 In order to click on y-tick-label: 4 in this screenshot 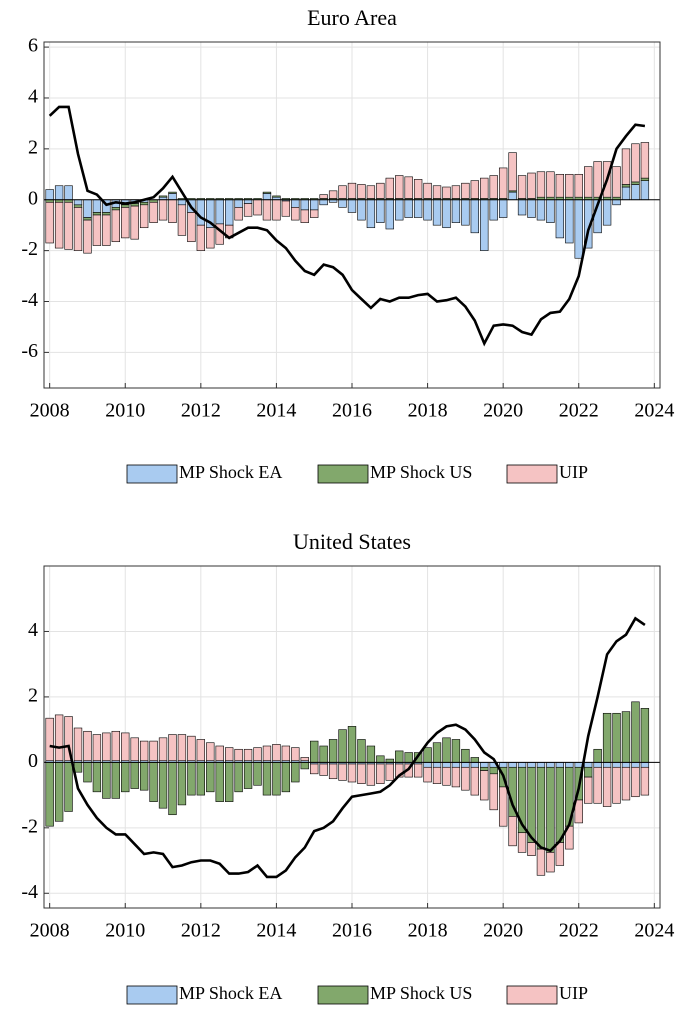, I will do `click(33, 630)`.